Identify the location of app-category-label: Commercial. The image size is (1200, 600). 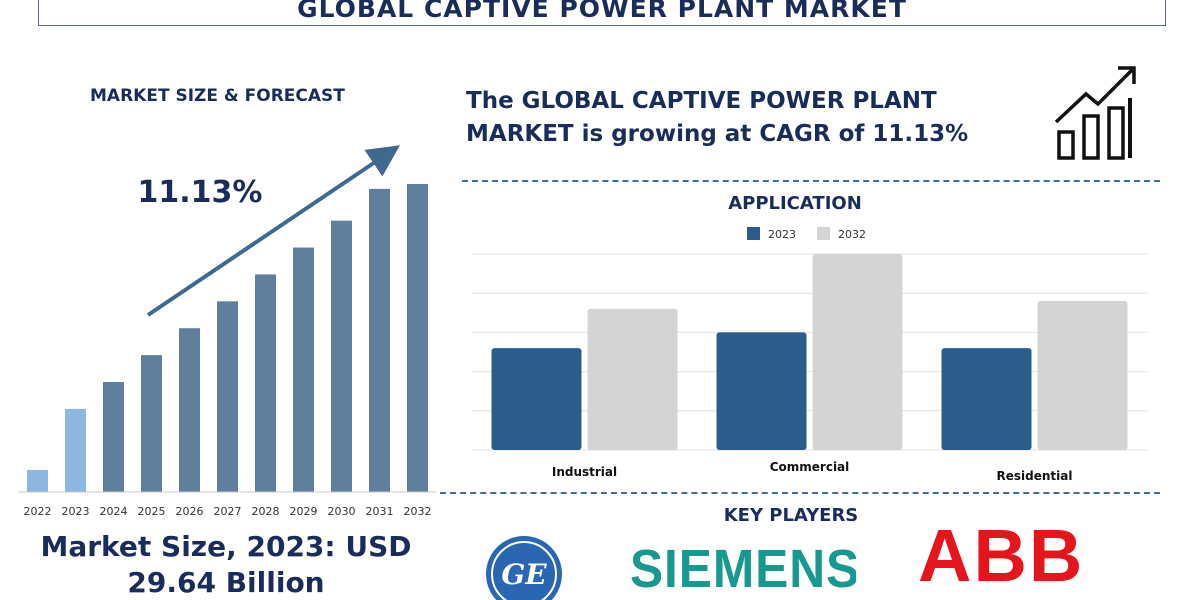
(810, 467).